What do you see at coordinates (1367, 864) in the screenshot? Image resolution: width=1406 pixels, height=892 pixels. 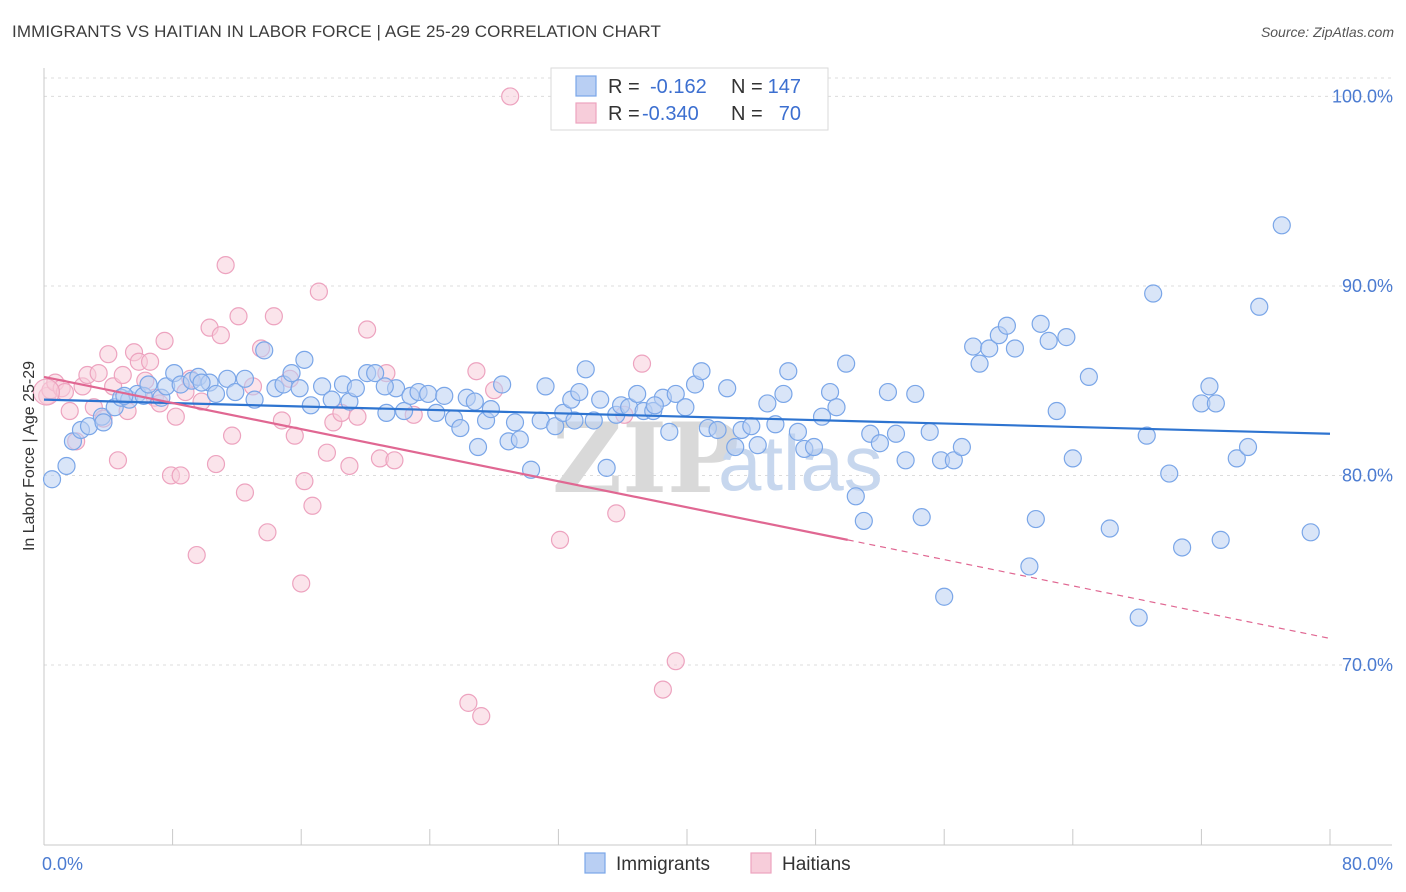 I see `x-tick-label-max: 80.0%` at bounding box center [1367, 864].